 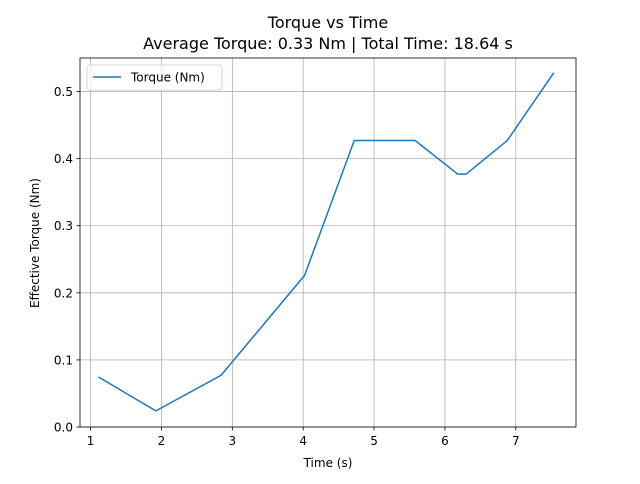 I want to click on y-tick-label-2: 0.2, so click(x=63, y=293).